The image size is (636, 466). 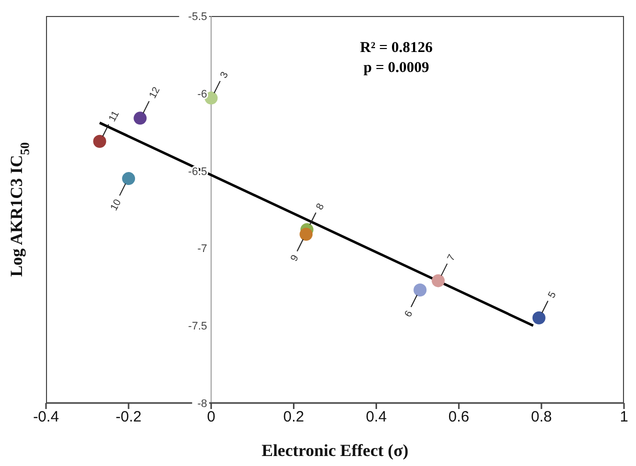 I want to click on y-tick-label: -6, so click(x=202, y=94).